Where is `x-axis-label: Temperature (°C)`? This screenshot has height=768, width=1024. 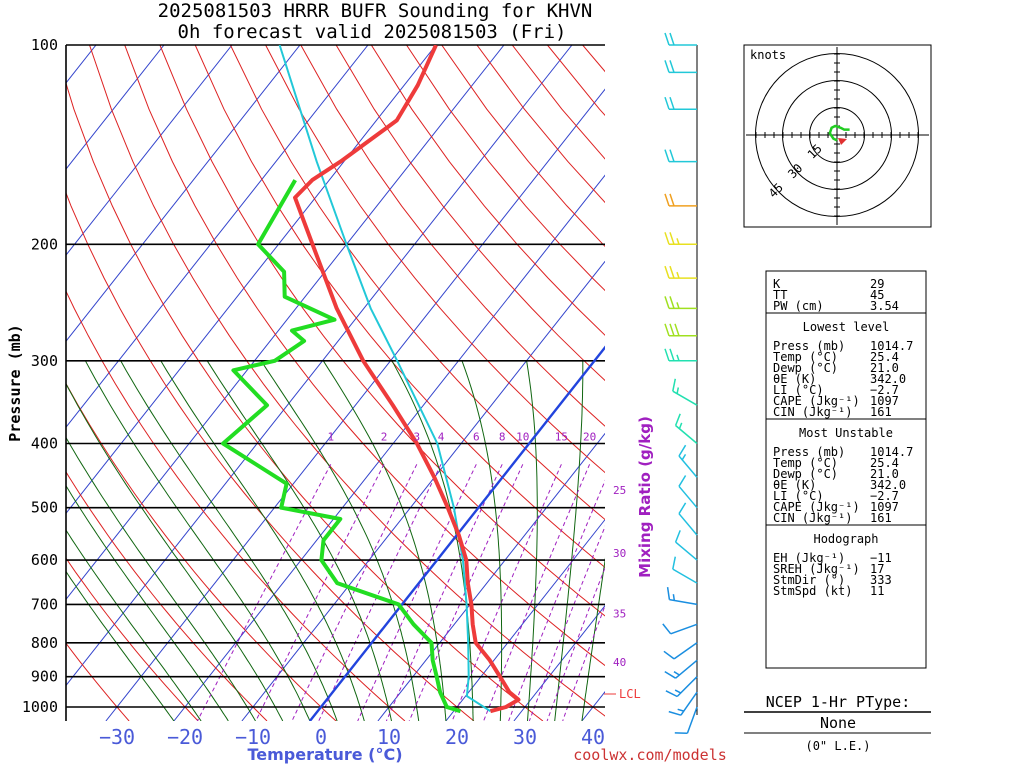 x-axis-label: Temperature (°C) is located at coordinates (324, 754).